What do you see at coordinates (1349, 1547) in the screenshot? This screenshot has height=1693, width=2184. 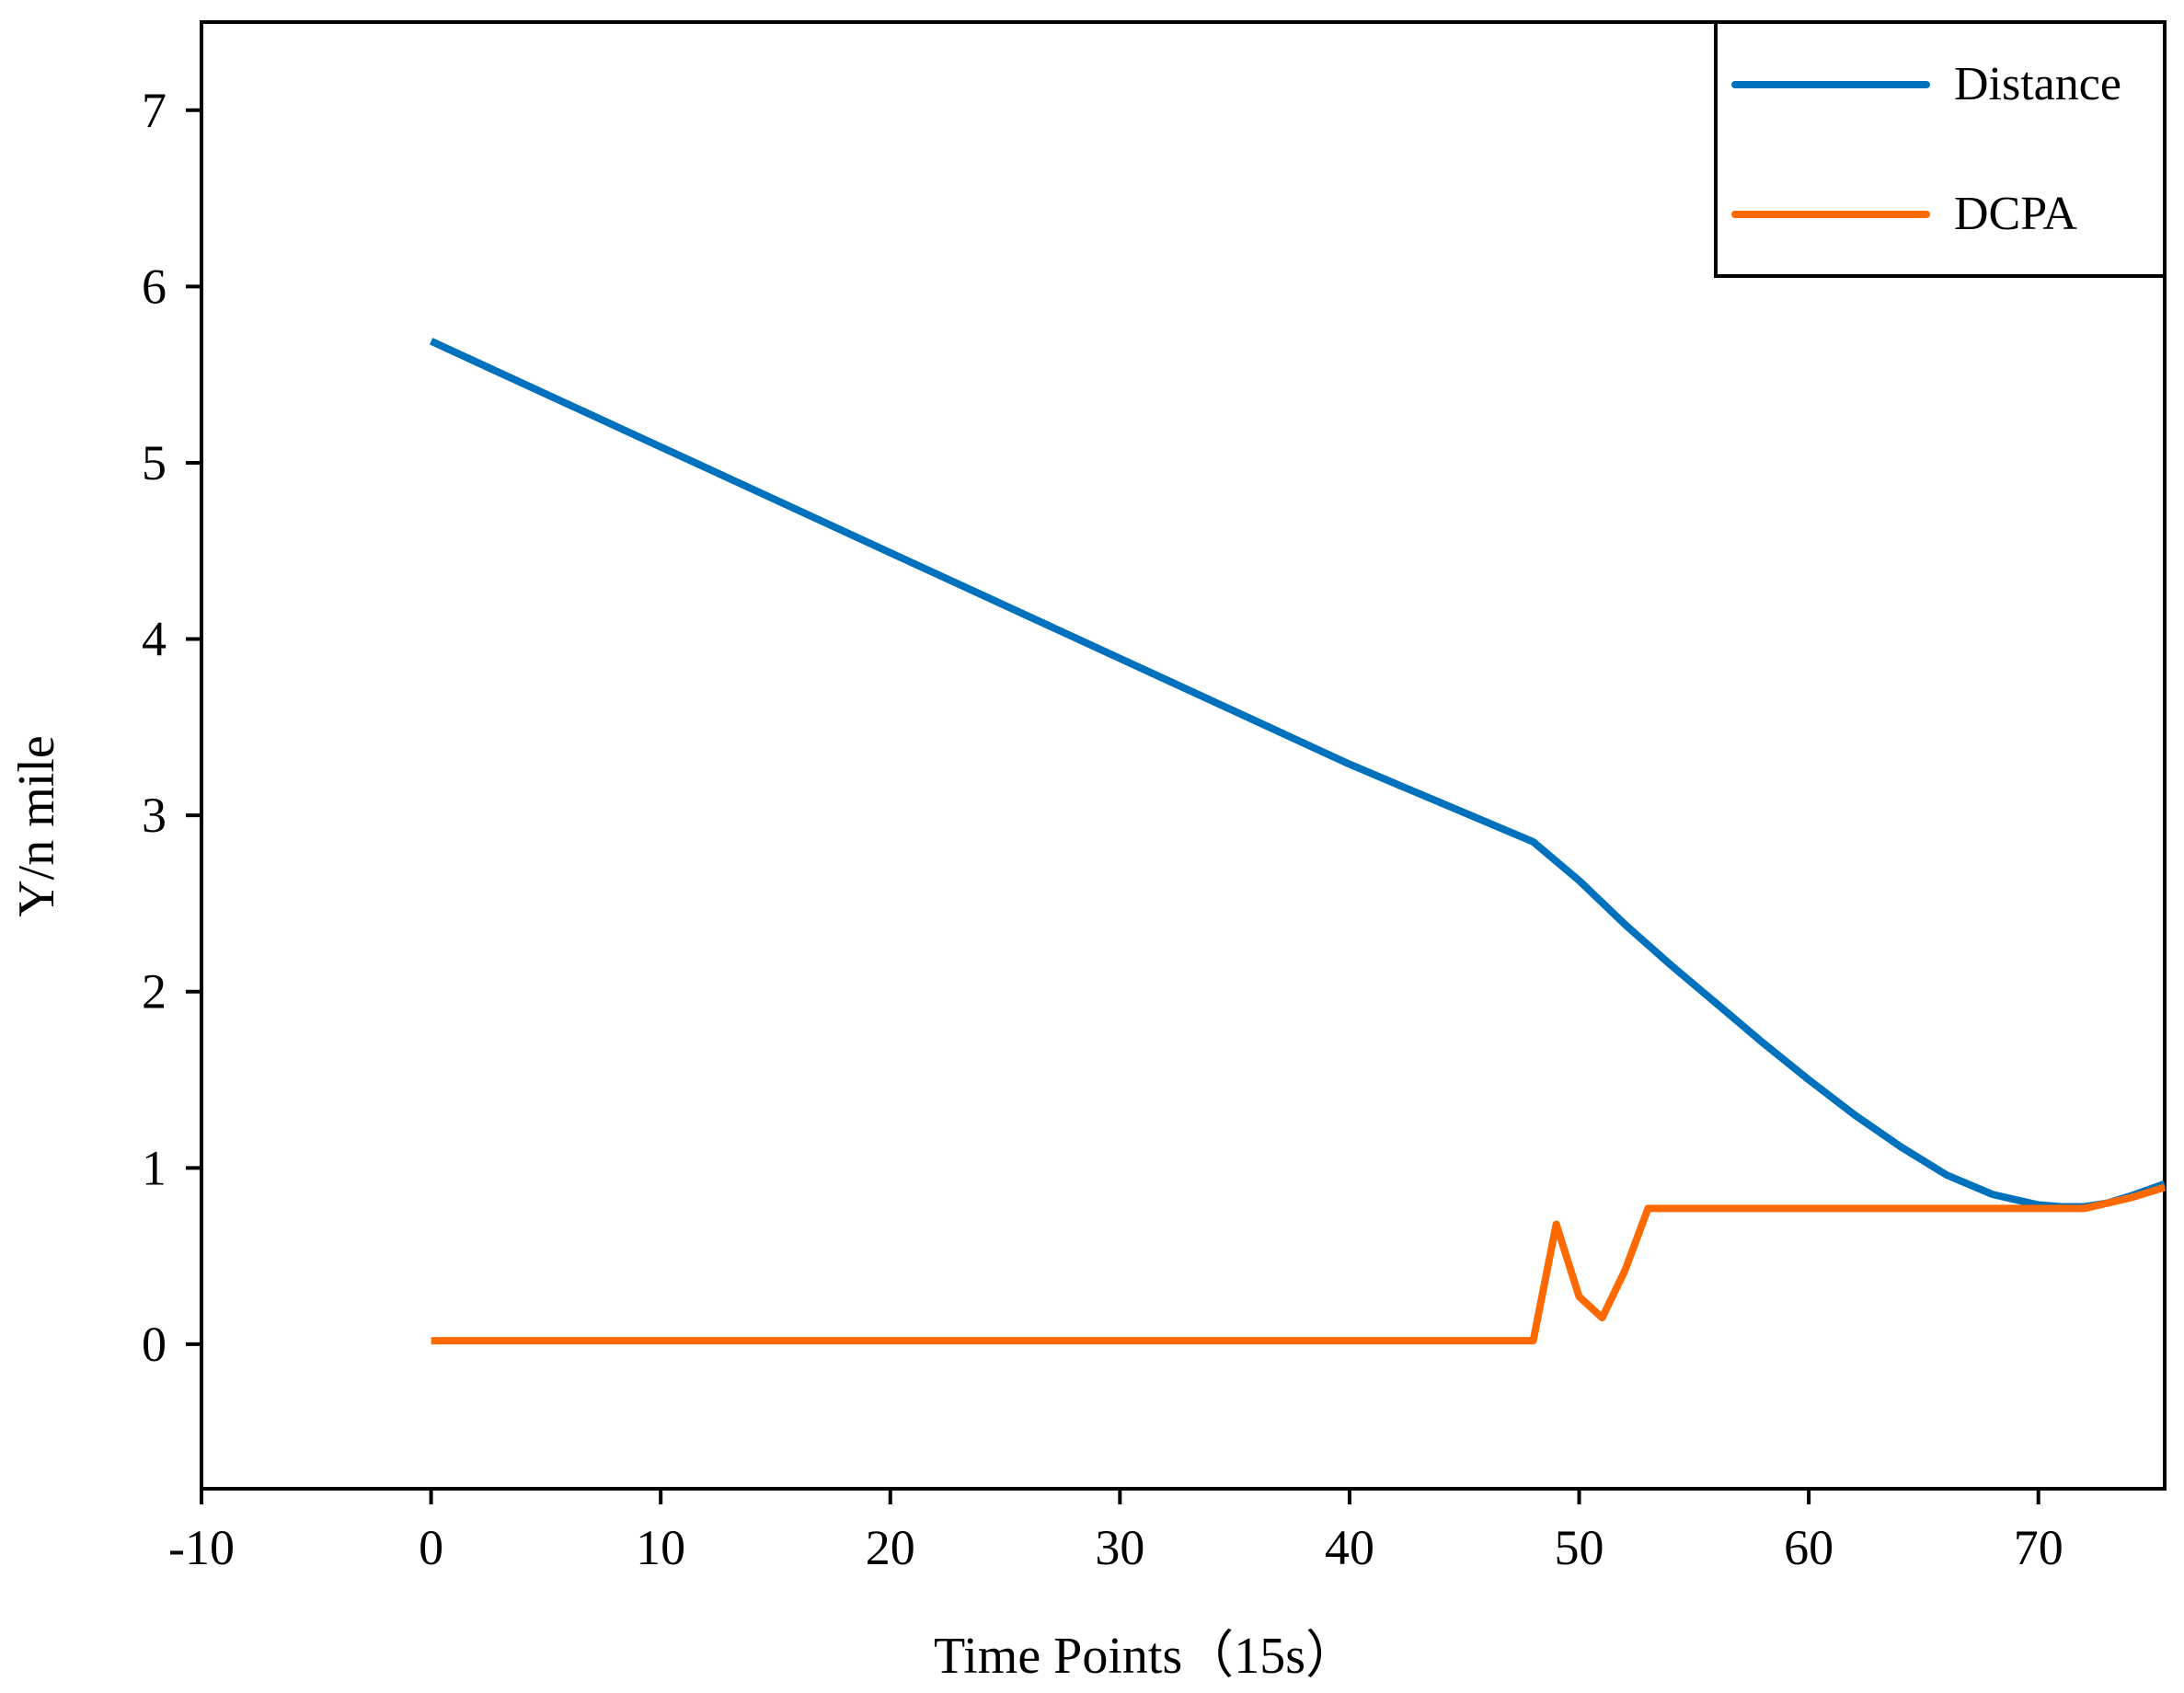 I see `x-tick-label: 40` at bounding box center [1349, 1547].